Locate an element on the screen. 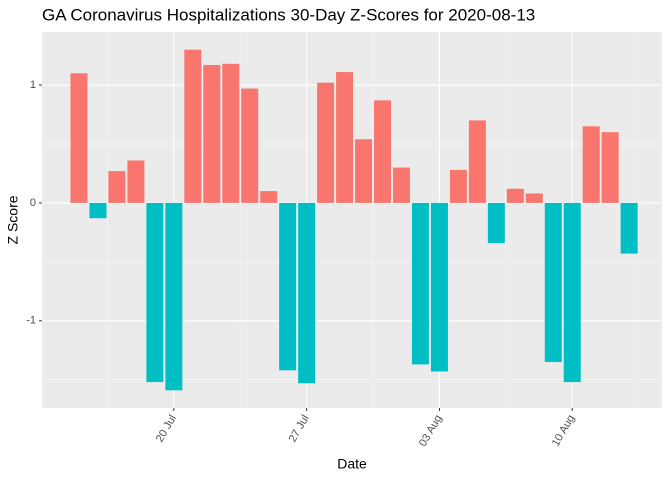 Image resolution: width=672 pixels, height=480 pixels. x-tick-label: 10 Aug is located at coordinates (564, 431).